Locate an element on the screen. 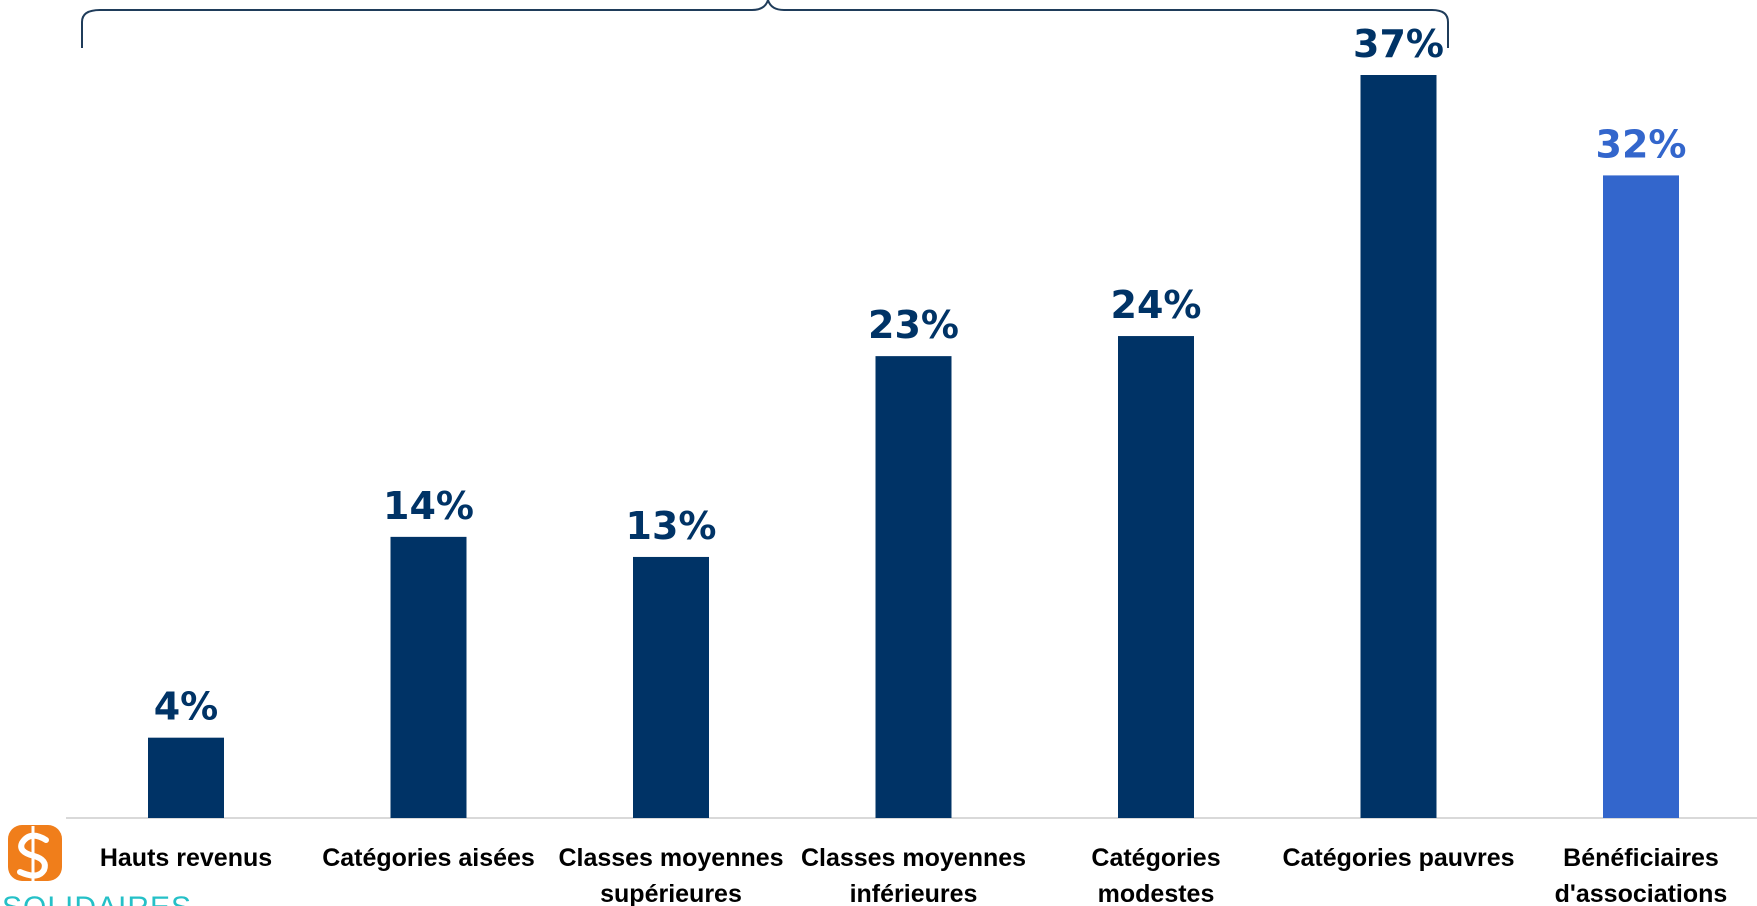 The height and width of the screenshot is (906, 1757). value-label-2: 13% is located at coordinates (671, 526).